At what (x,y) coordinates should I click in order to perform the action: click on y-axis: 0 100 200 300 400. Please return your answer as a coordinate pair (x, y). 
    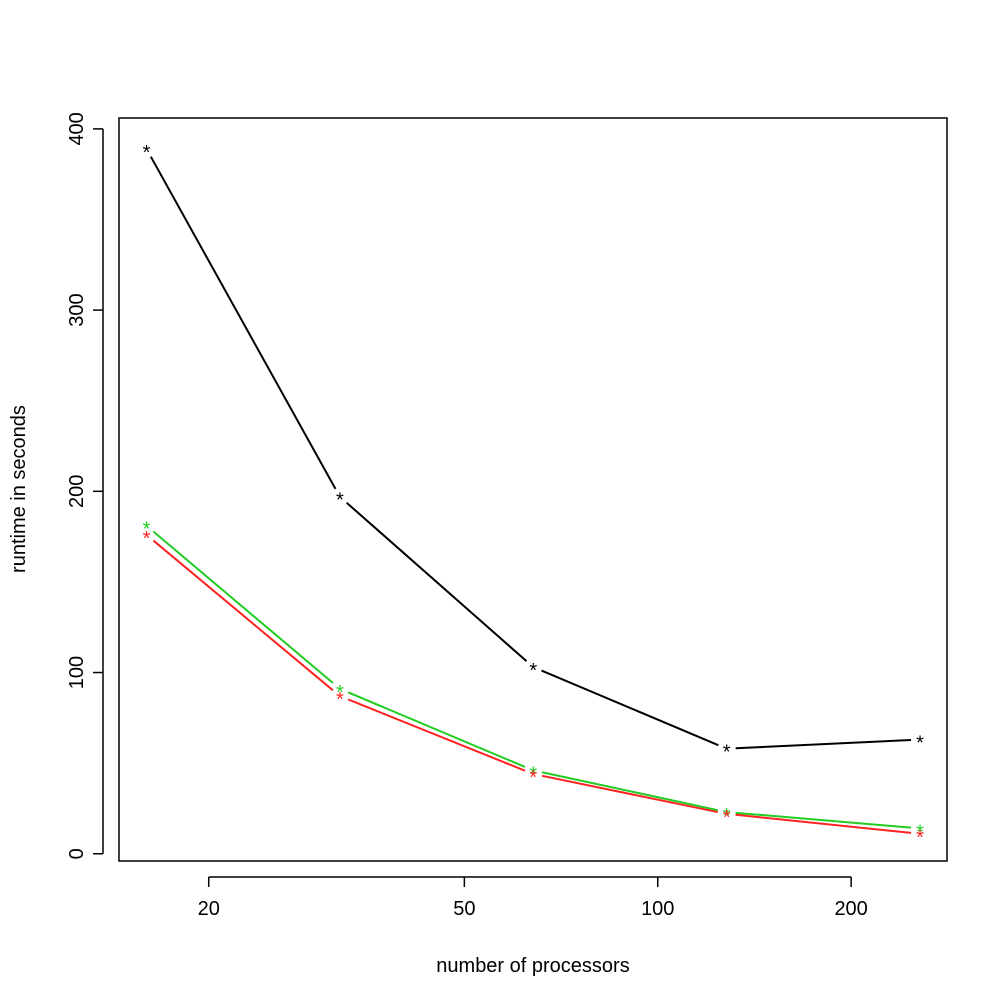
    Looking at the image, I should click on (85, 485).